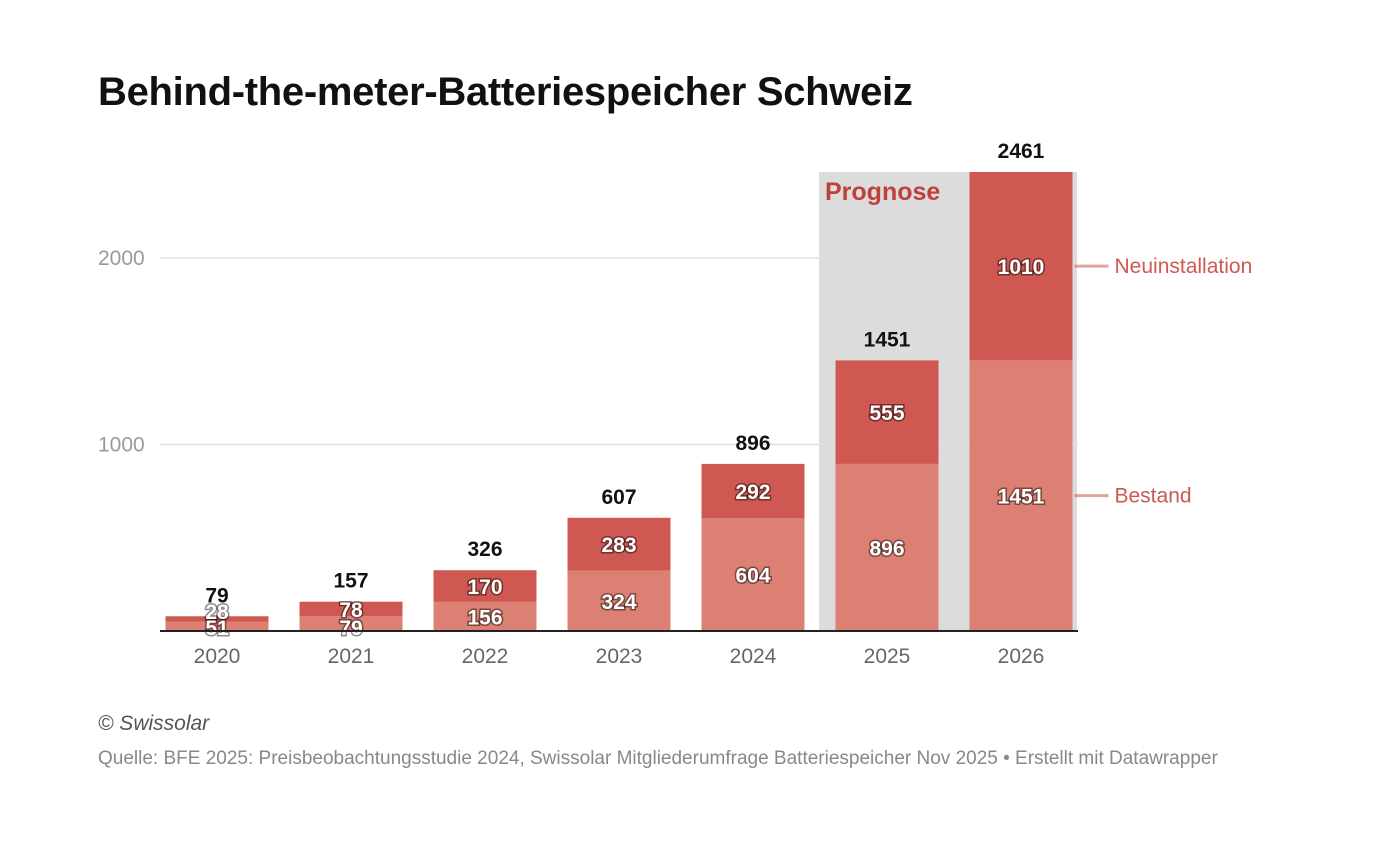 Image resolution: width=1400 pixels, height=850 pixels. What do you see at coordinates (887, 656) in the screenshot?
I see `x-tick-label: 2025` at bounding box center [887, 656].